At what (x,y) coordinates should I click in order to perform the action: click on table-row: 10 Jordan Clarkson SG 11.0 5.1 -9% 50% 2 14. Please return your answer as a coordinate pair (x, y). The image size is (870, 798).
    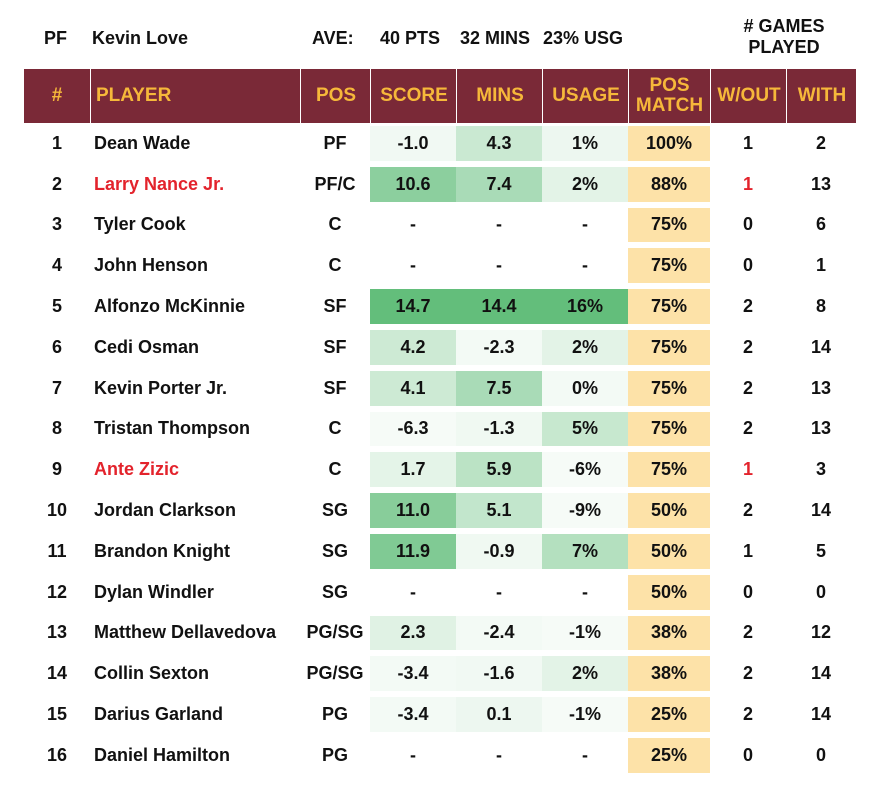
    Looking at the image, I should click on (440, 510).